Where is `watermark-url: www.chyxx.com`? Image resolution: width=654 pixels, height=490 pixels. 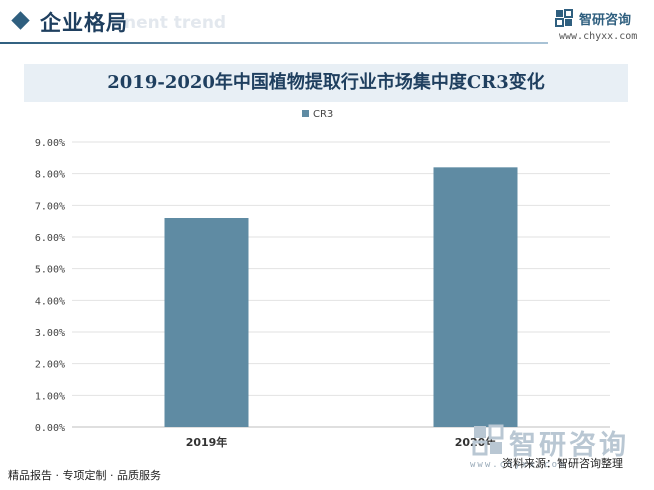 watermark-url: www.chyxx.com is located at coordinates (518, 465).